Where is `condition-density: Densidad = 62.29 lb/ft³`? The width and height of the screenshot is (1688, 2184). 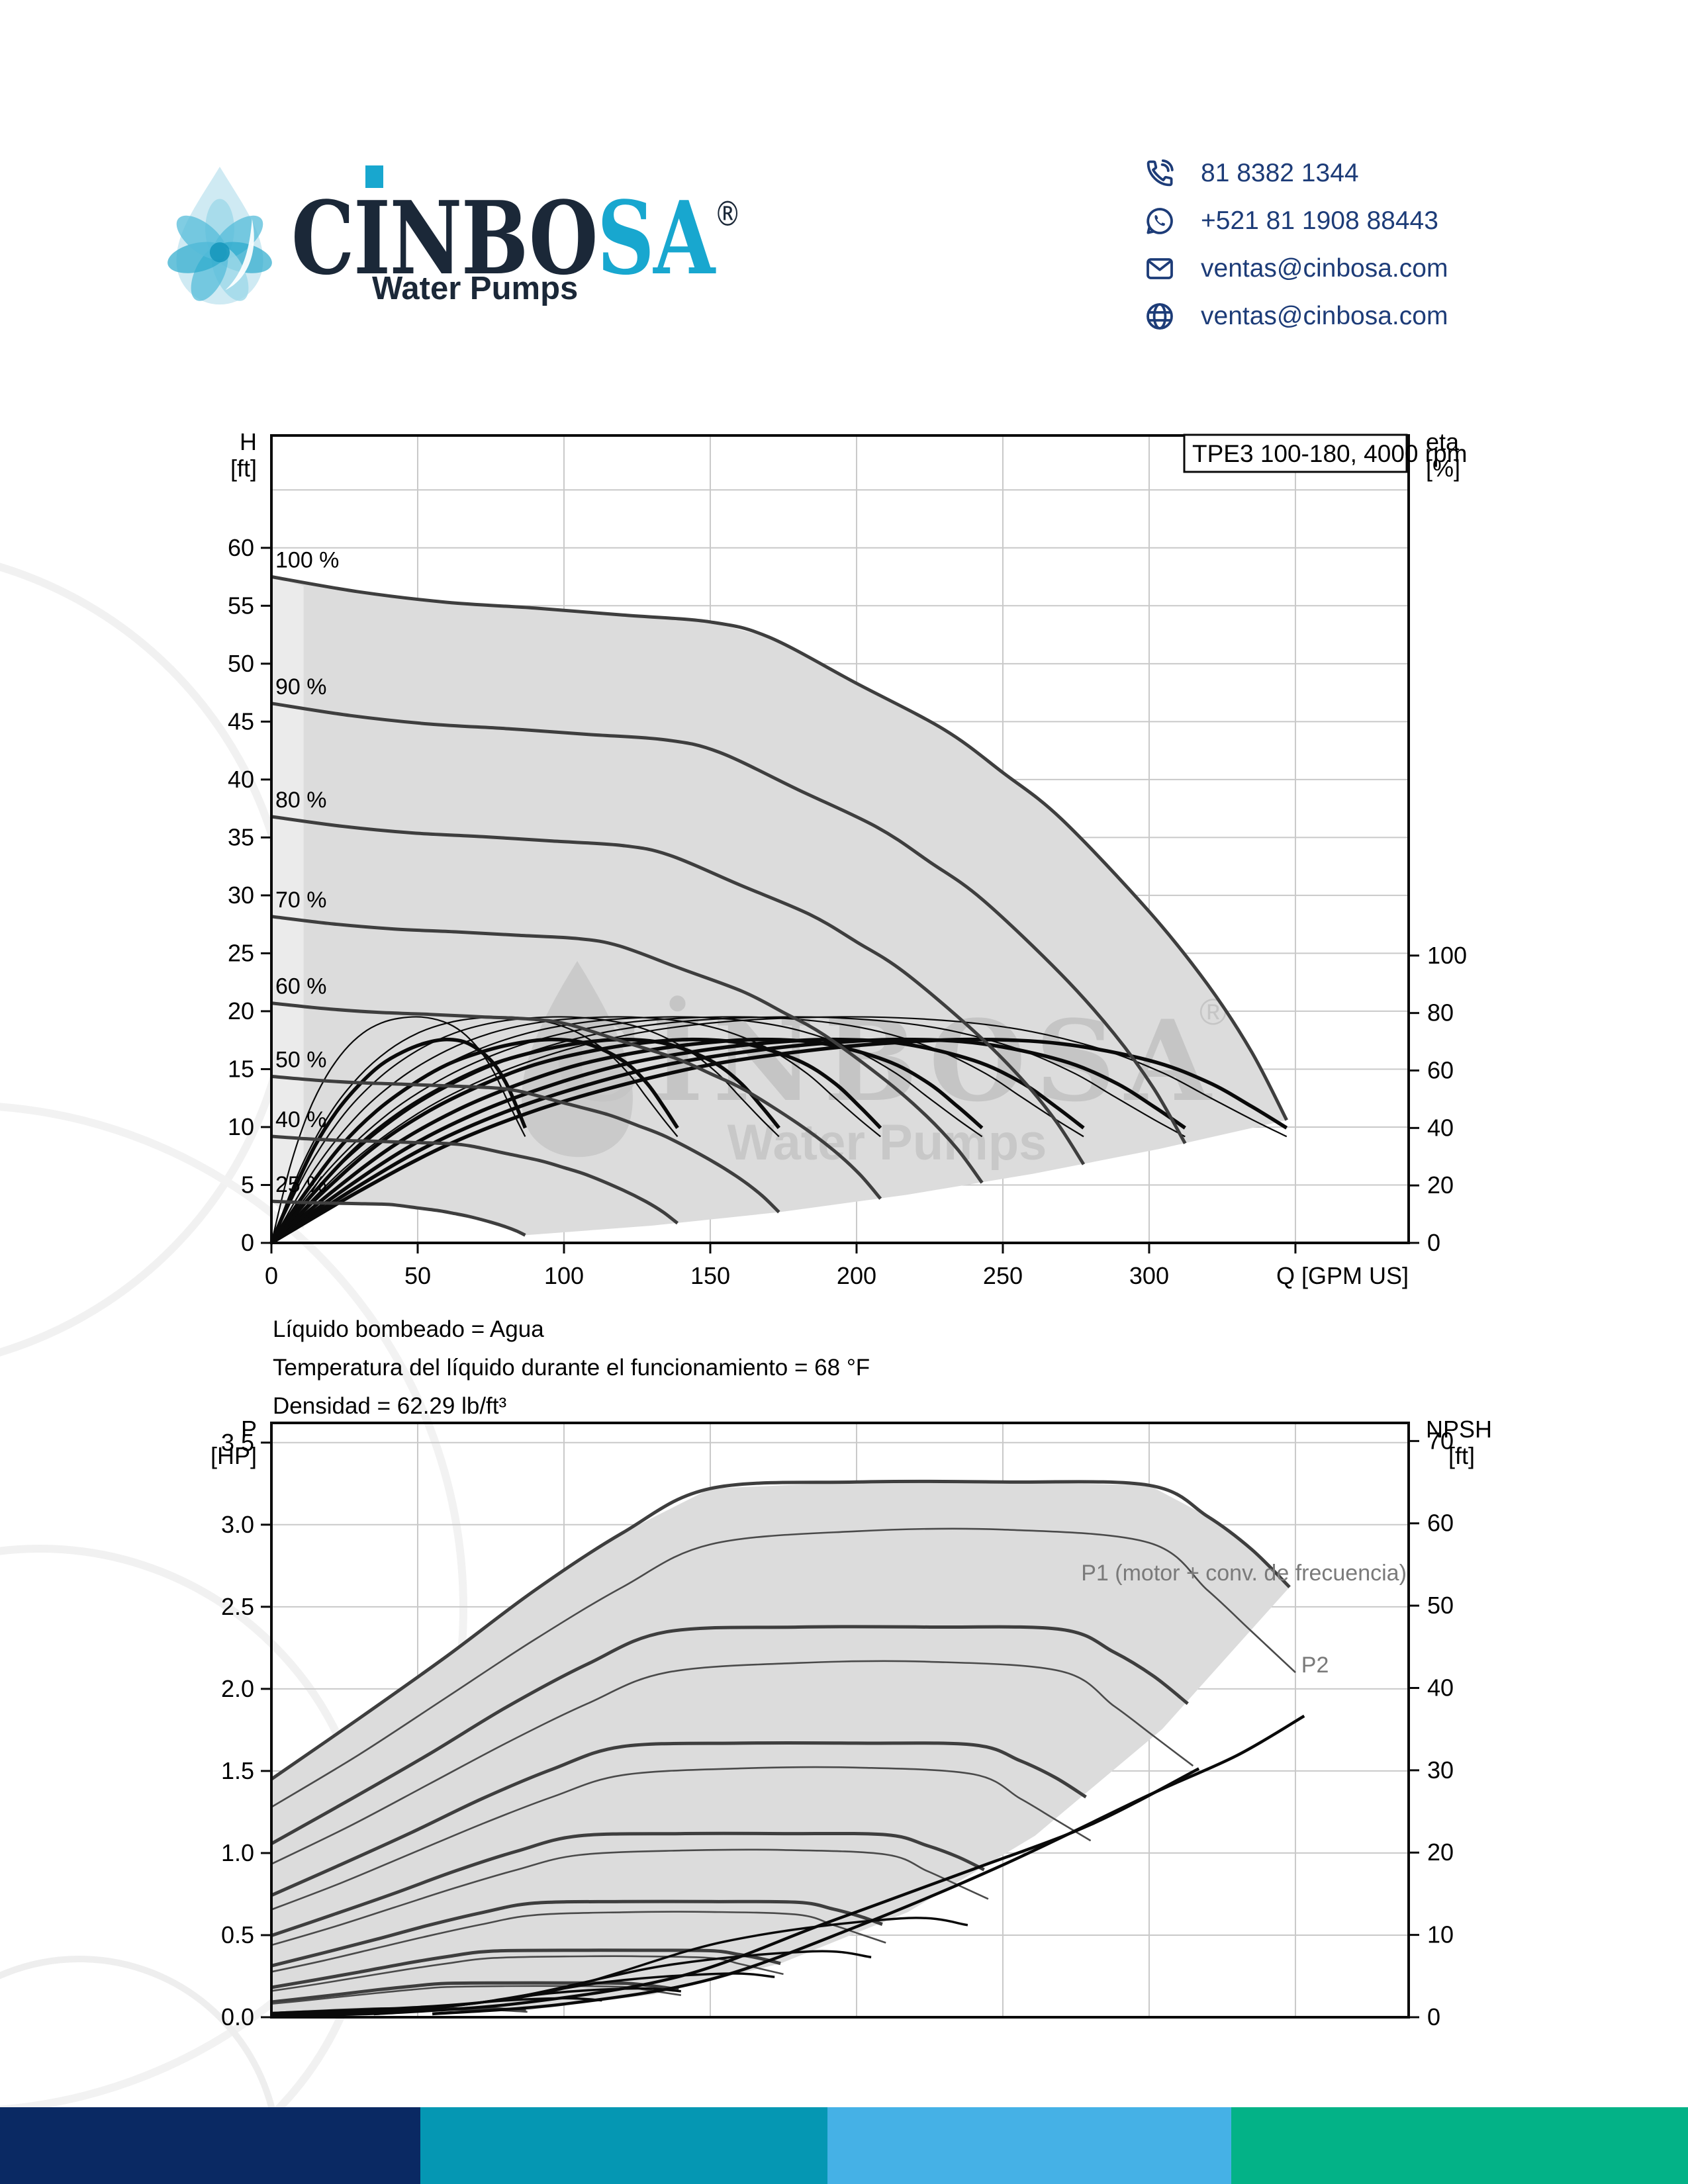
condition-density: Densidad = 62.29 lb/ft³ is located at coordinates (390, 1406).